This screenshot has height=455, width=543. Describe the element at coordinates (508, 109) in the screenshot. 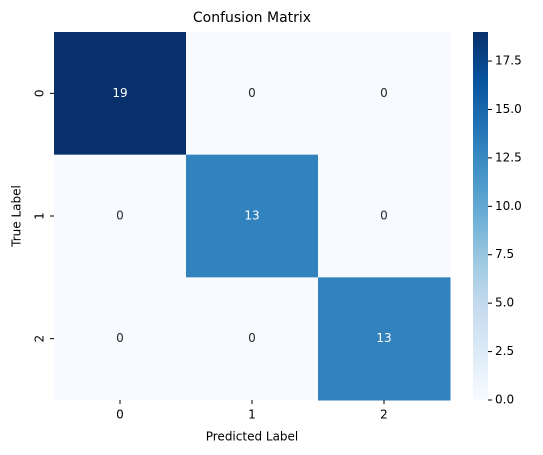

I see `colorbar-tick-label: 15.0` at that location.